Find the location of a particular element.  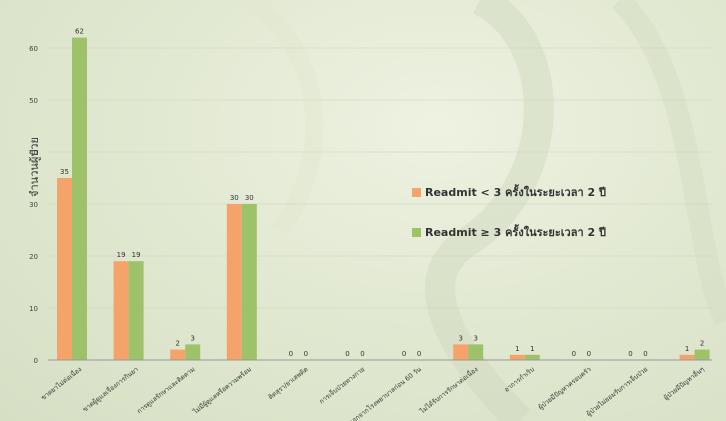

legend-label-gte3: Readmit ≥ 3 ครั้งในระยะเวลา 2 ปี is located at coordinates (515, 232).